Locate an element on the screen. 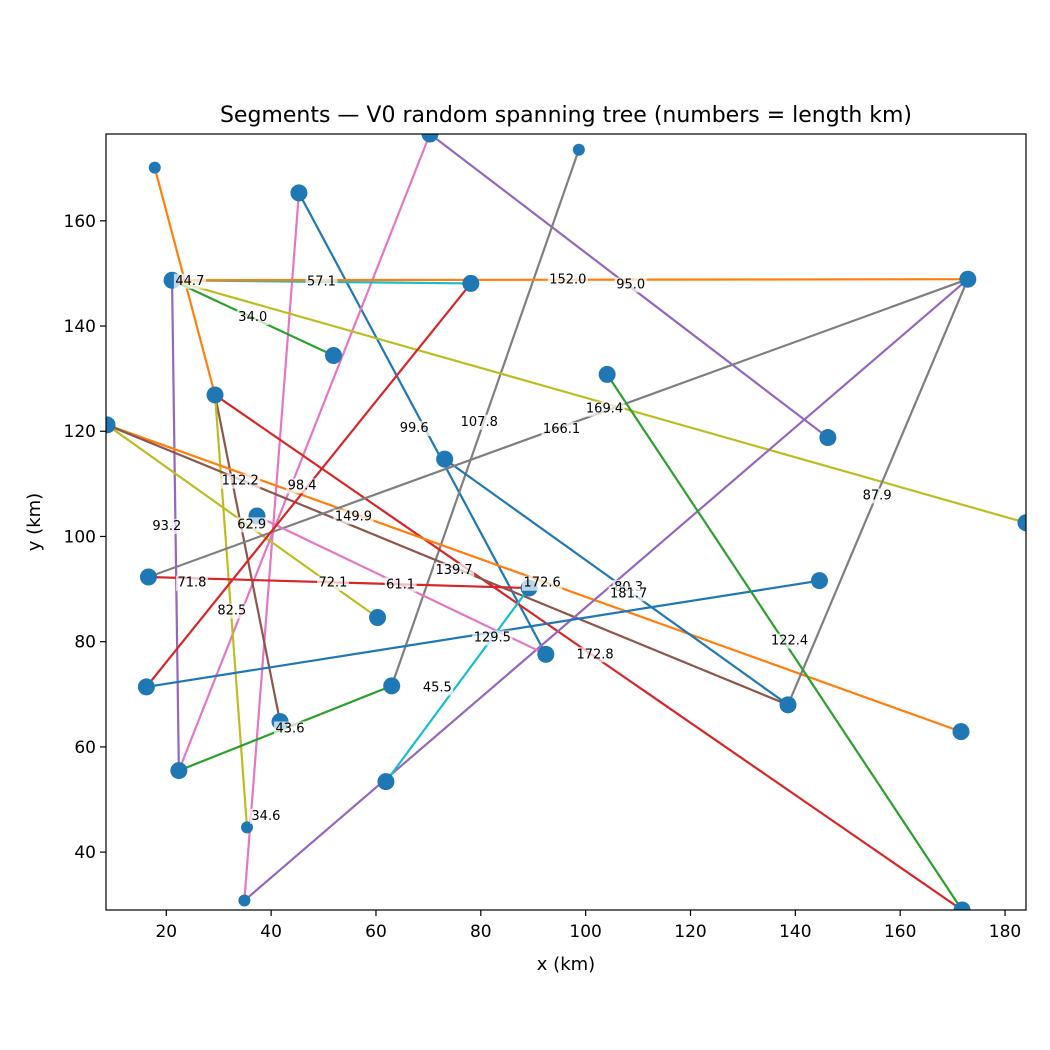 The height and width of the screenshot is (1050, 1050). segment-length-label: 98.4 is located at coordinates (302, 485).